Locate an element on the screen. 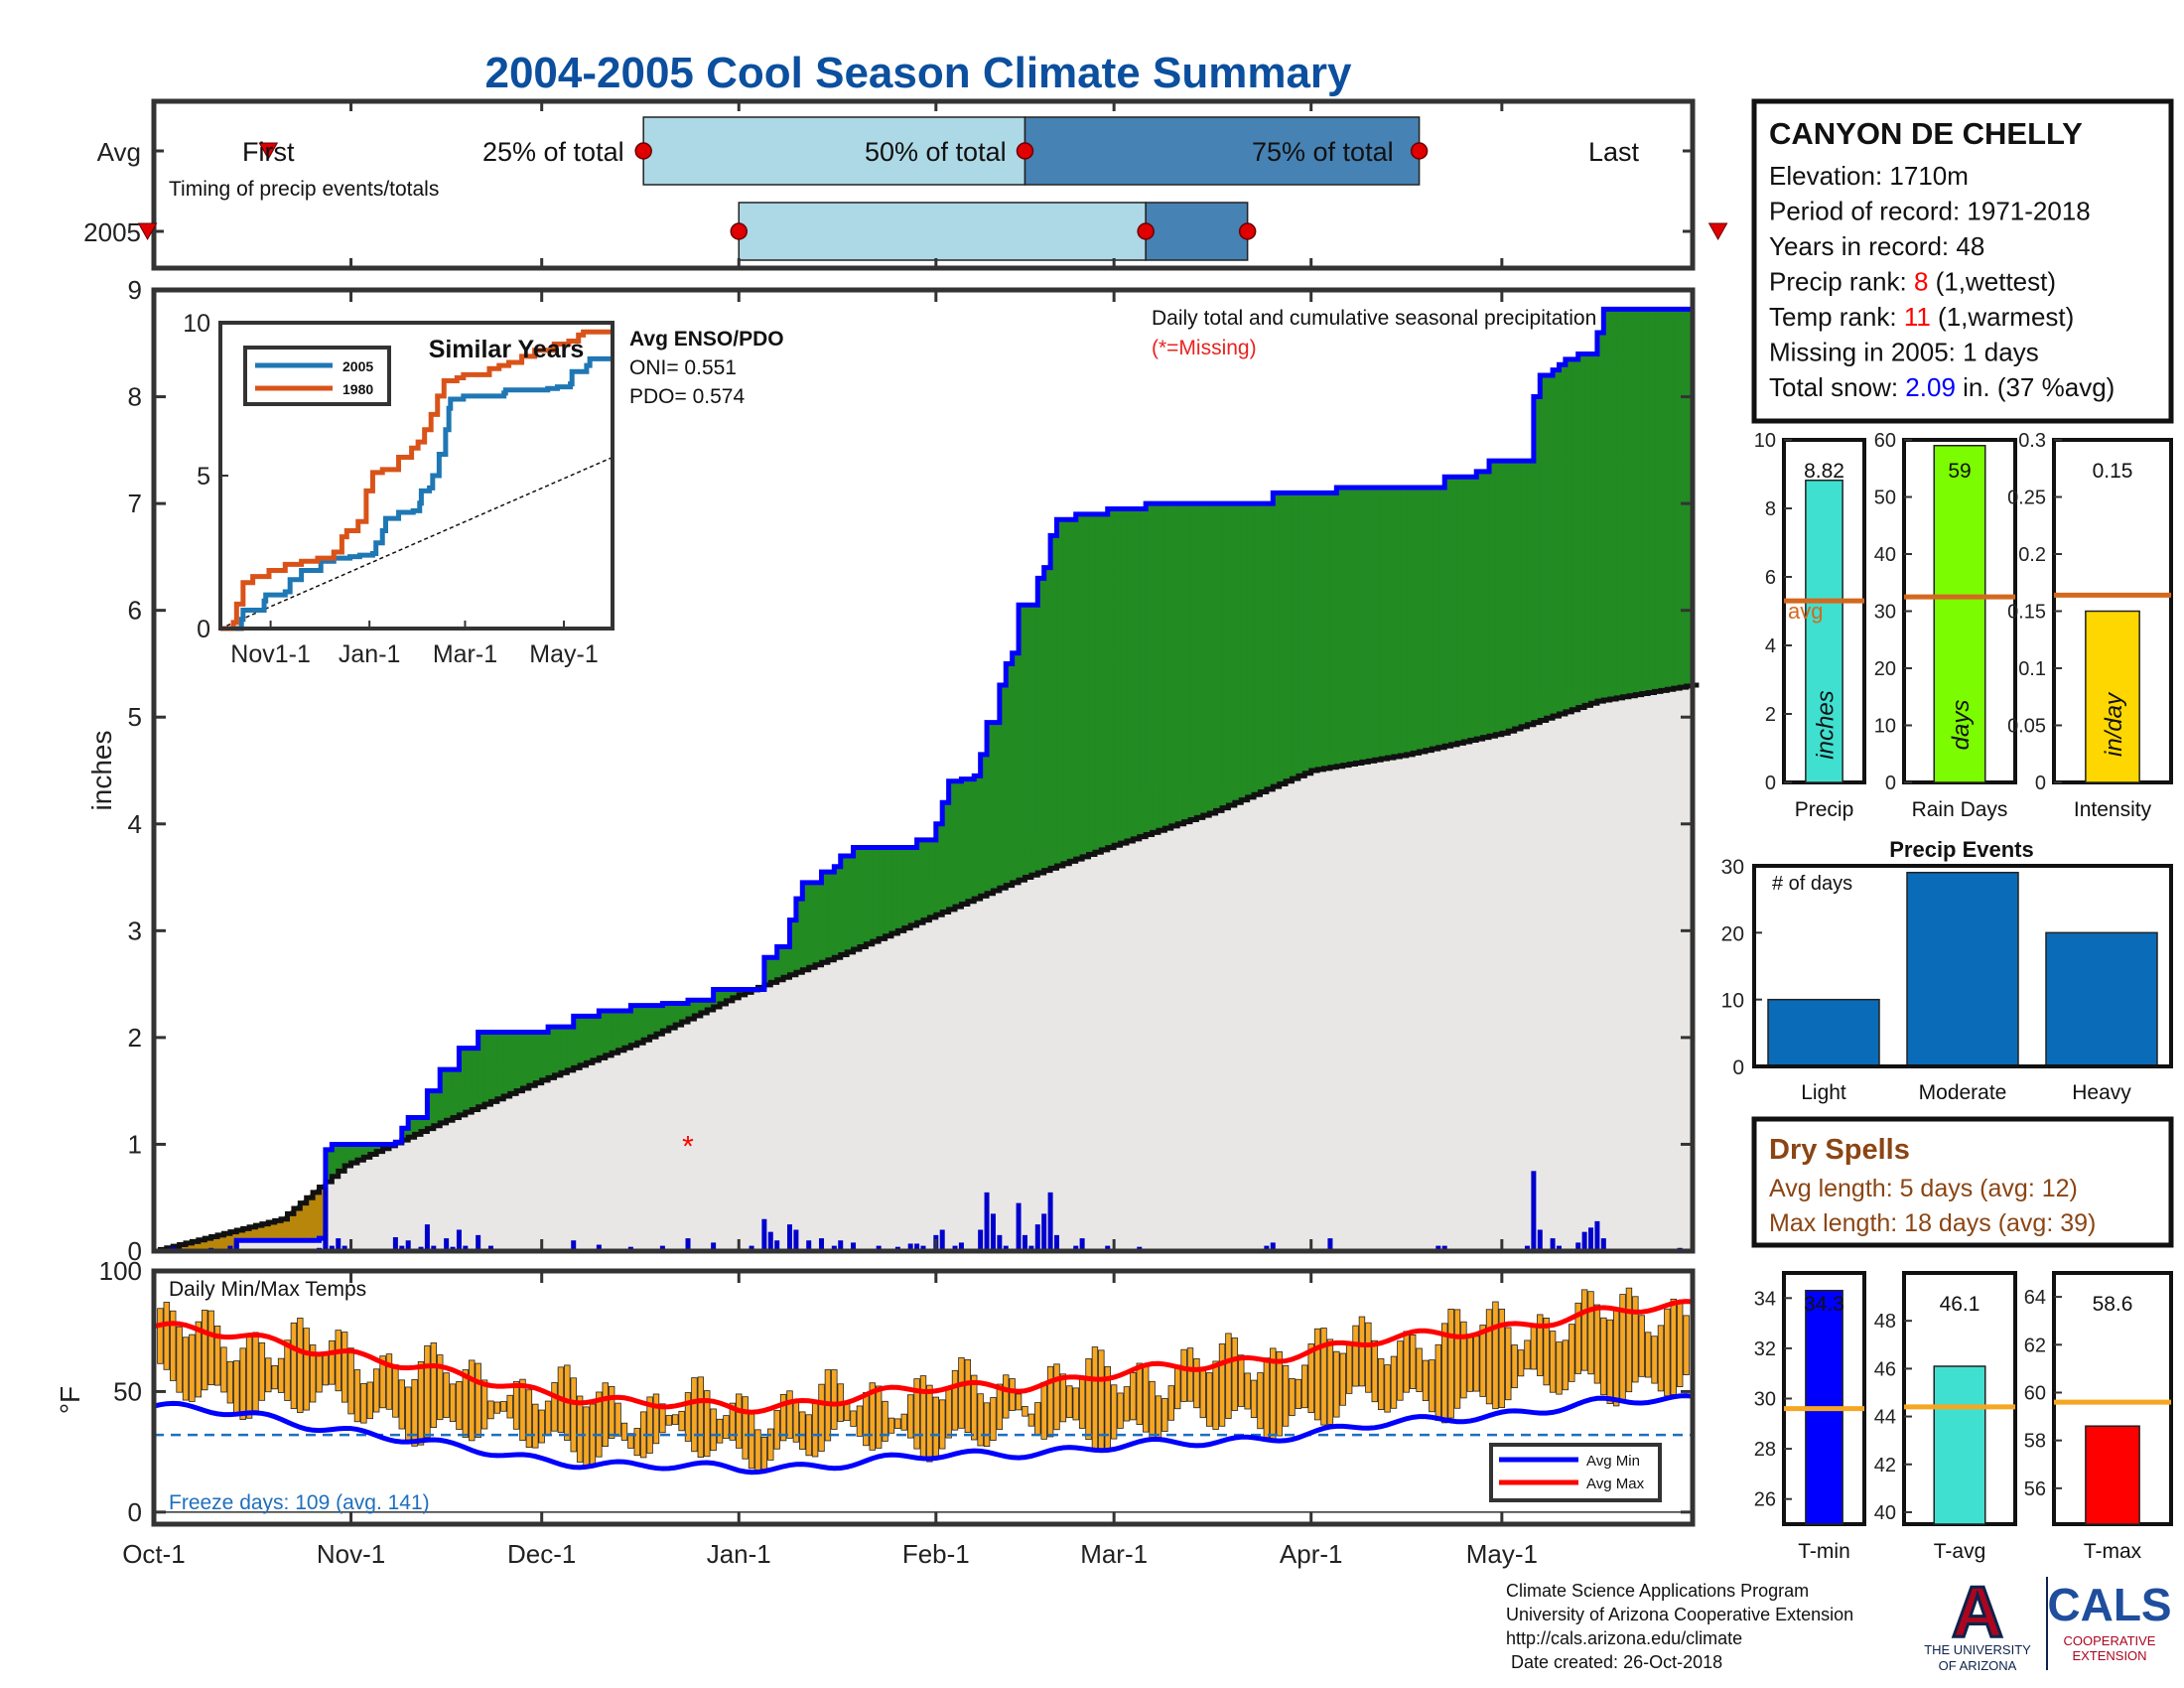 The image size is (2184, 1688). precip-events-ytick-label: 0 is located at coordinates (1738, 1067).